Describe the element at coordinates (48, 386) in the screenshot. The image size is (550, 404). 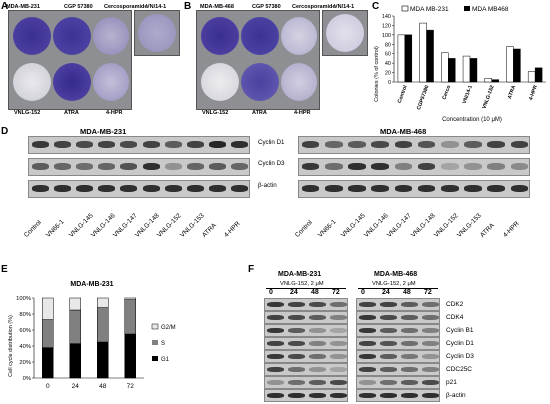
I see `chart-e-xtick-label: 0` at that location.